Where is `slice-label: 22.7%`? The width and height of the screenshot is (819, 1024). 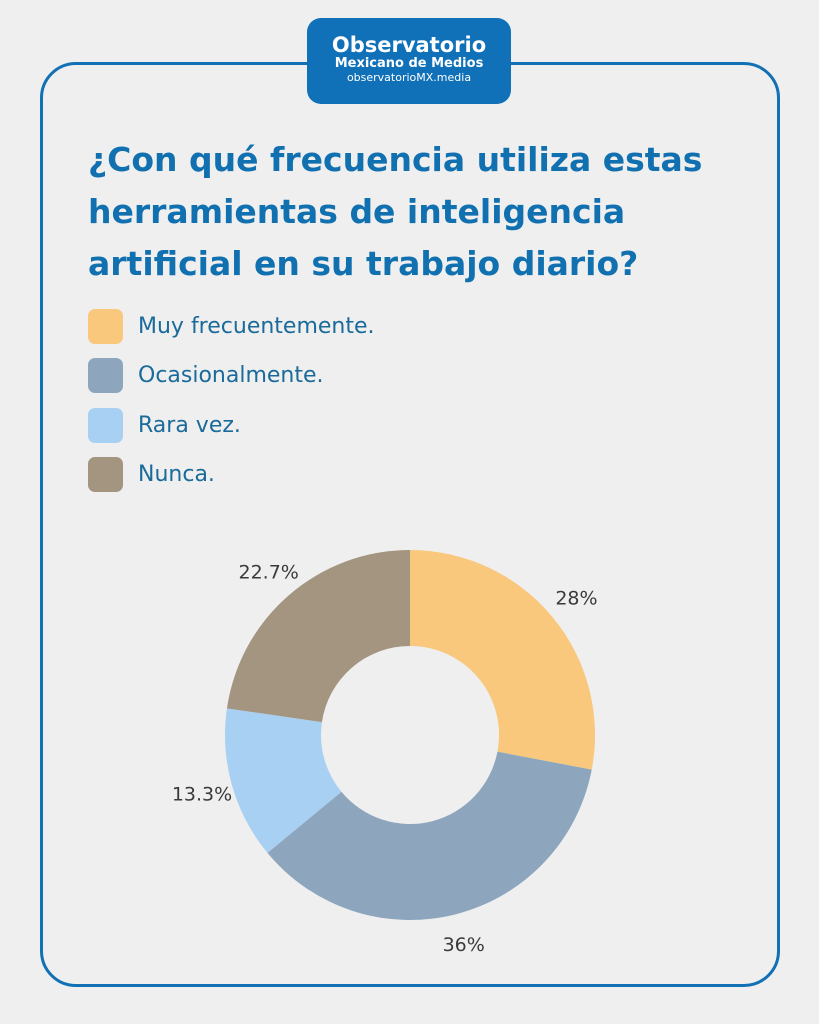
slice-label: 22.7% is located at coordinates (269, 573).